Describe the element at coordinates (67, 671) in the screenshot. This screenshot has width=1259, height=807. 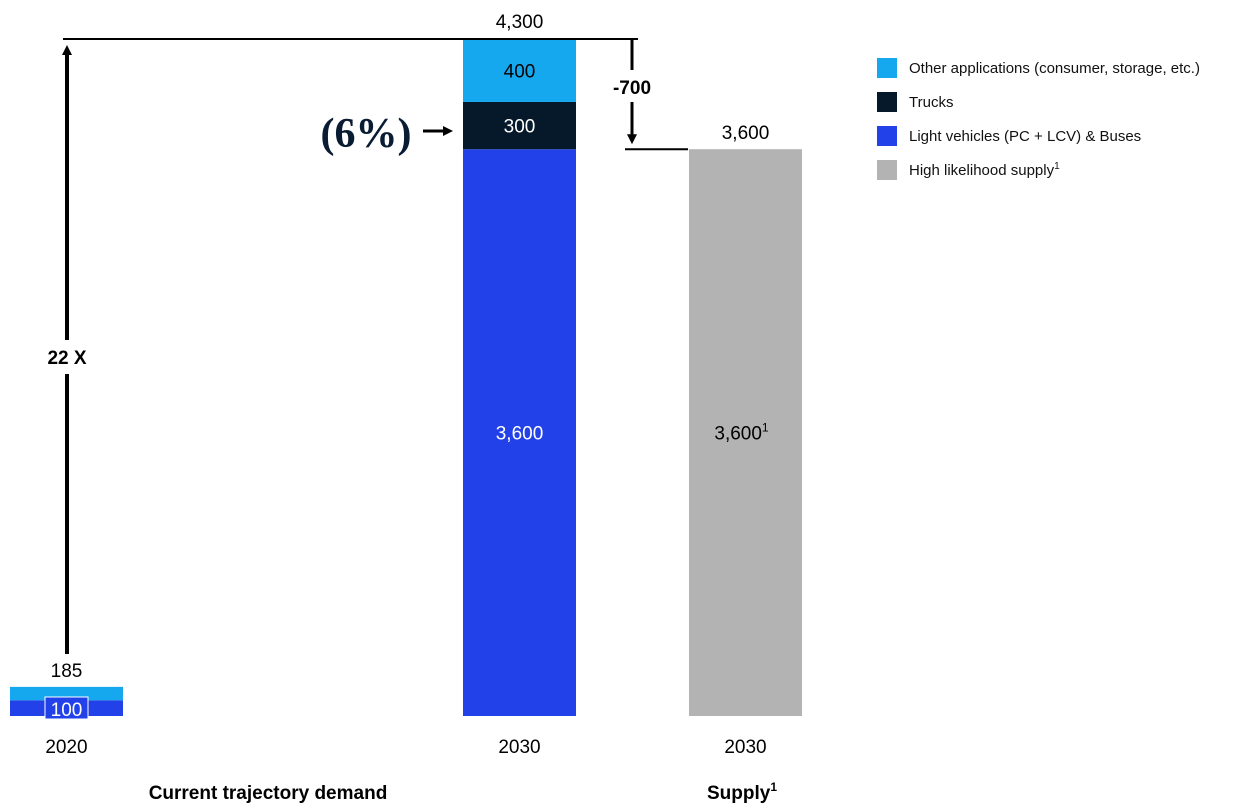
I see `bar-2020-total-label: 185` at that location.